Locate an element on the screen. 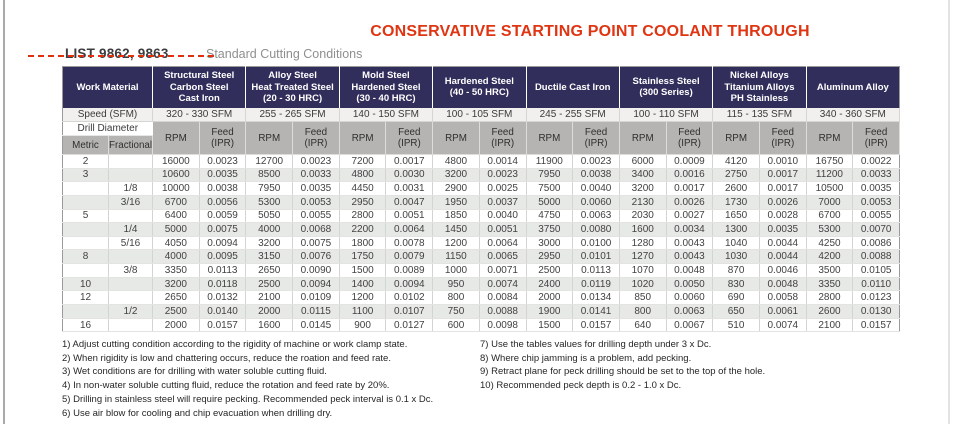  feed-cell: 0.0107 is located at coordinates (409, 311).